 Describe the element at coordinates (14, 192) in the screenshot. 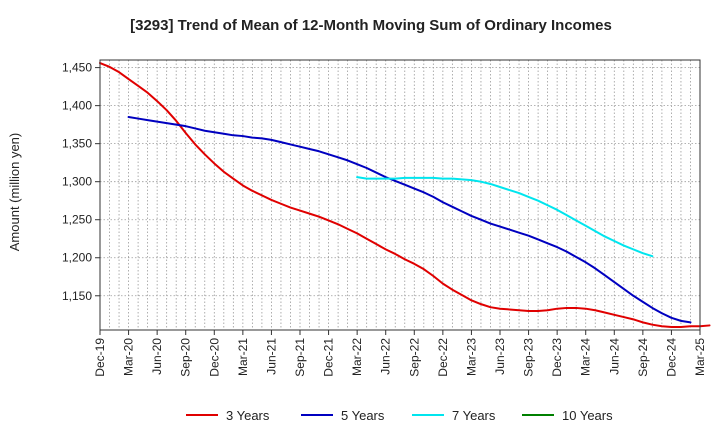

I see `y-axis-label: Amount (million yen)` at that location.